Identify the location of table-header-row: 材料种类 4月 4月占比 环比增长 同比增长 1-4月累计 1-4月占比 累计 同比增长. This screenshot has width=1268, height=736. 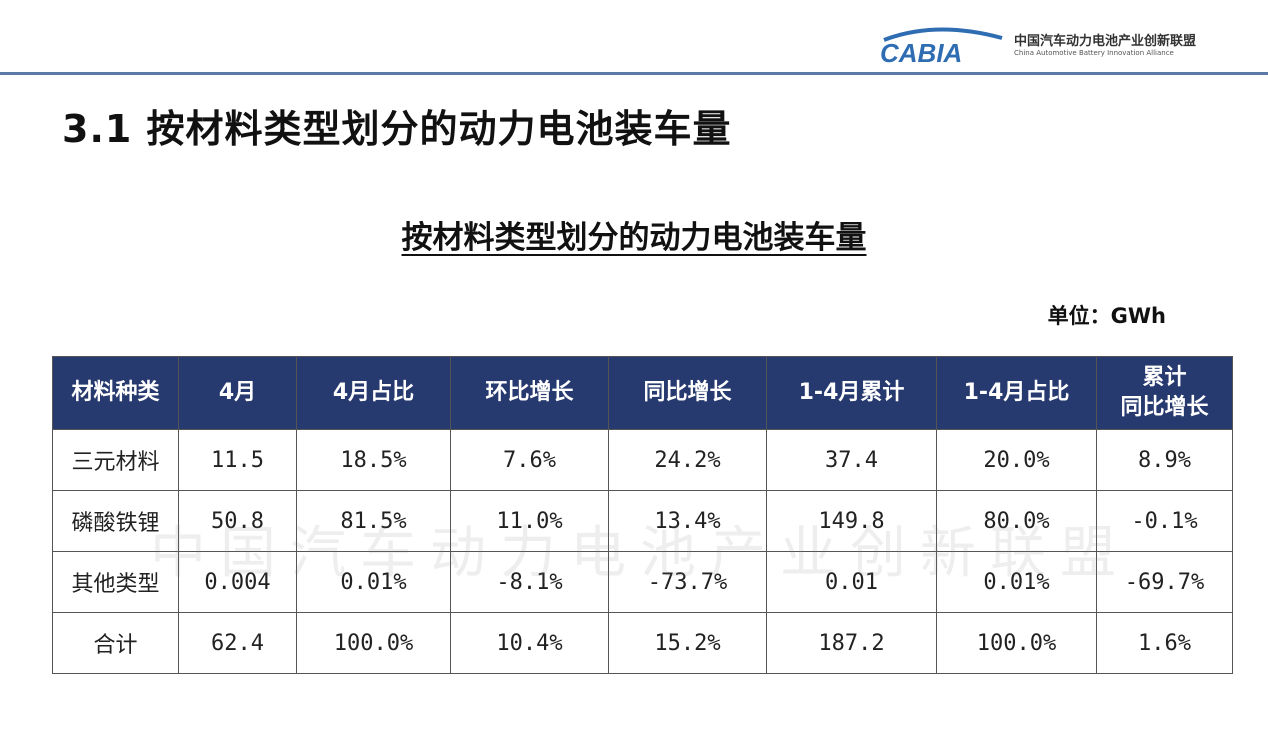
(642, 393).